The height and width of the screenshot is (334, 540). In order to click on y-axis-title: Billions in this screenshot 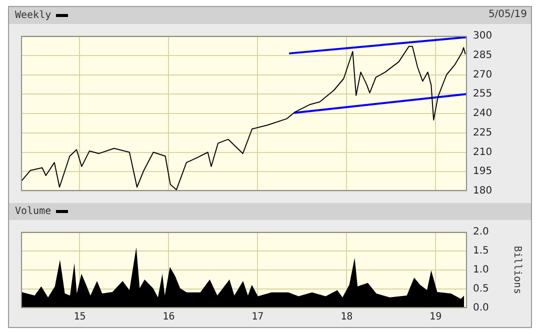, I will do `click(516, 270)`.